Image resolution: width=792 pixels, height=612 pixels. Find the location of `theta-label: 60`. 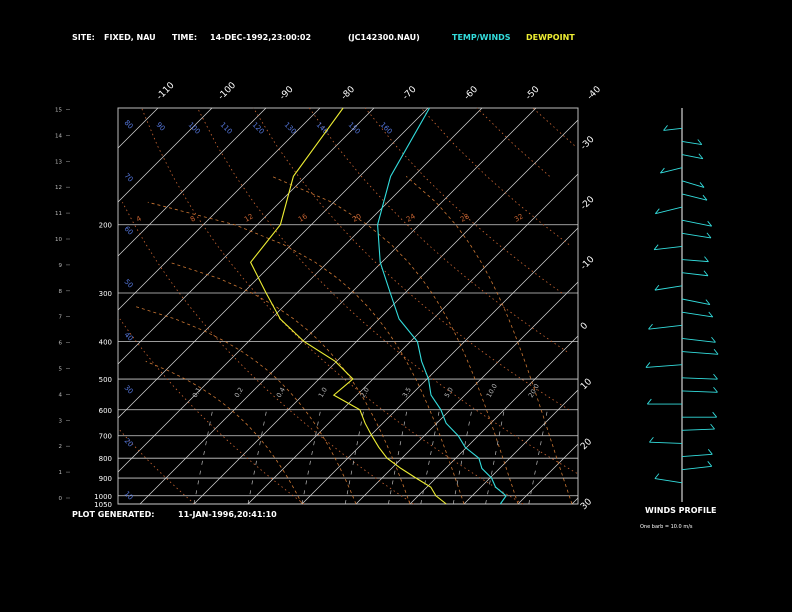

theta-label: 60 is located at coordinates (129, 231).